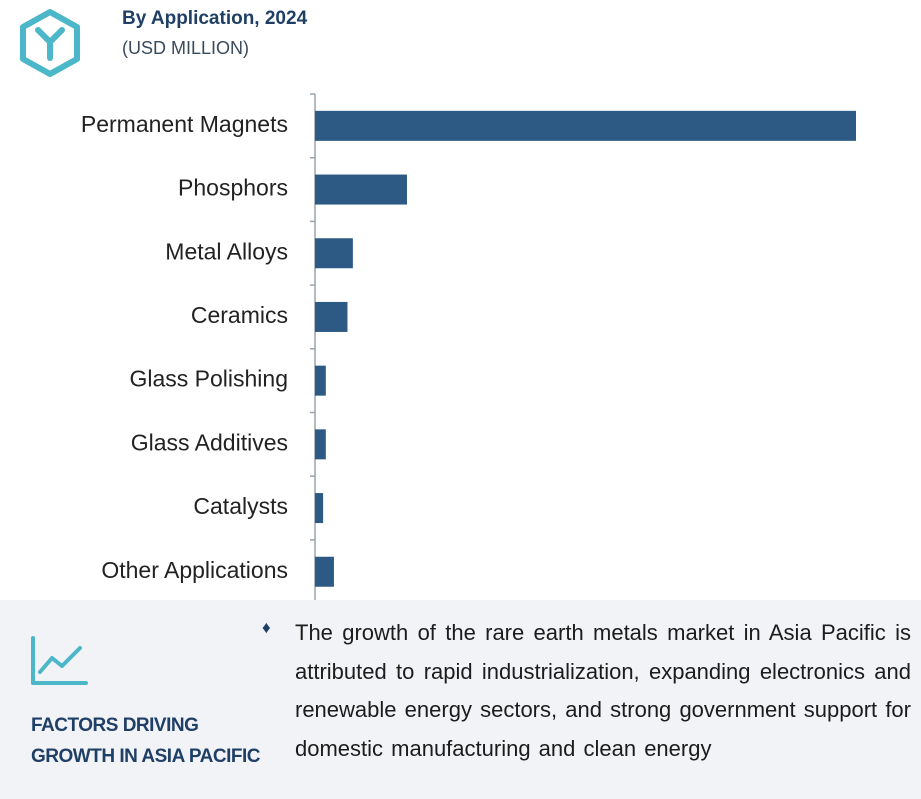 The height and width of the screenshot is (799, 921). I want to click on category-label: Permanent Magnets, so click(184, 124).